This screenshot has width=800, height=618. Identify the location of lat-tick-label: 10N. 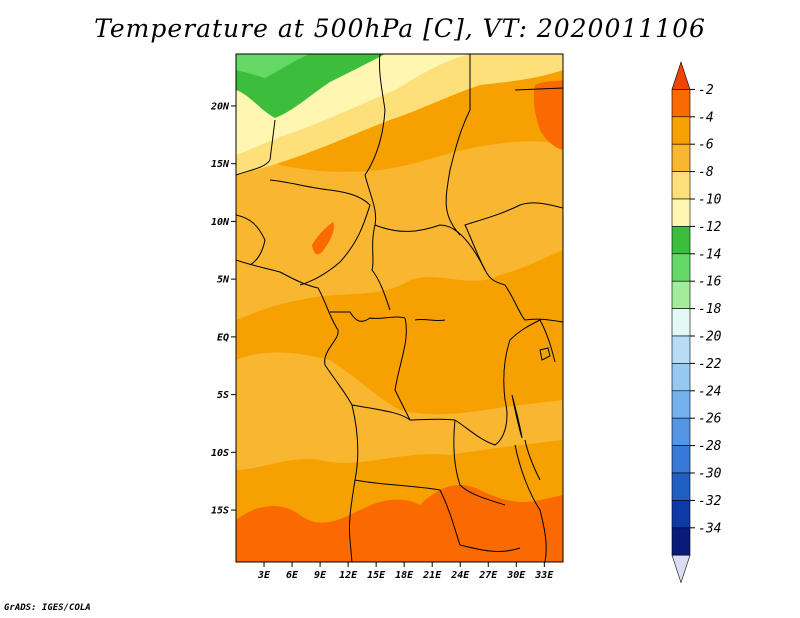
(220, 222).